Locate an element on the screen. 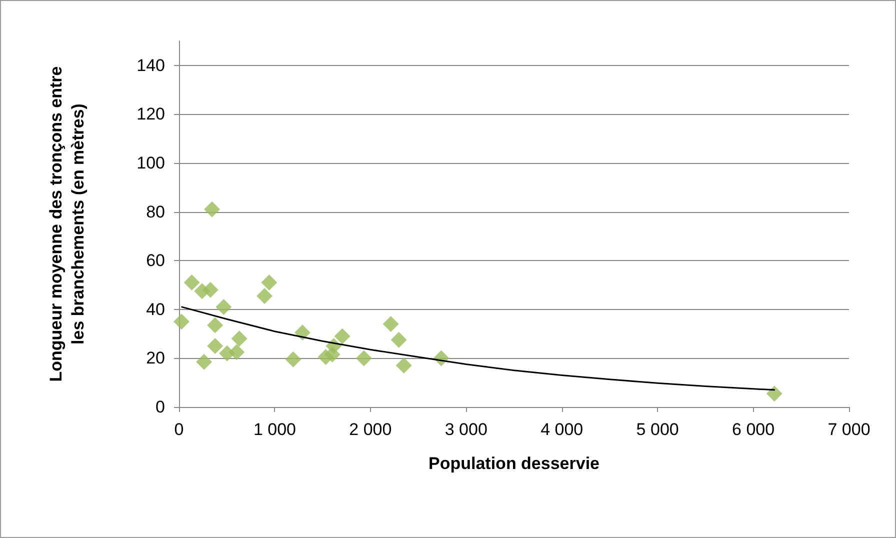 The width and height of the screenshot is (896, 538). x-tick-label: 0 is located at coordinates (179, 429).